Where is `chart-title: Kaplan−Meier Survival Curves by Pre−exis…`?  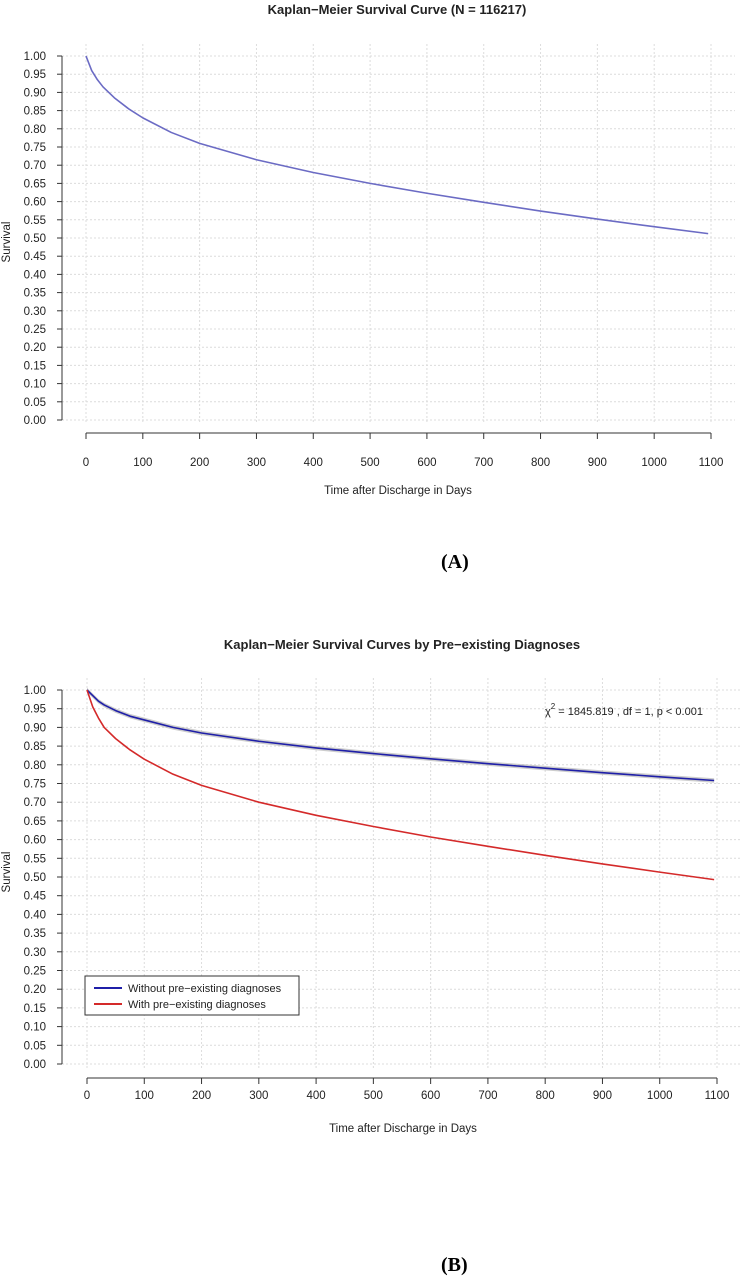
chart-title: Kaplan−Meier Survival Curves by Pre−exis… is located at coordinates (402, 644).